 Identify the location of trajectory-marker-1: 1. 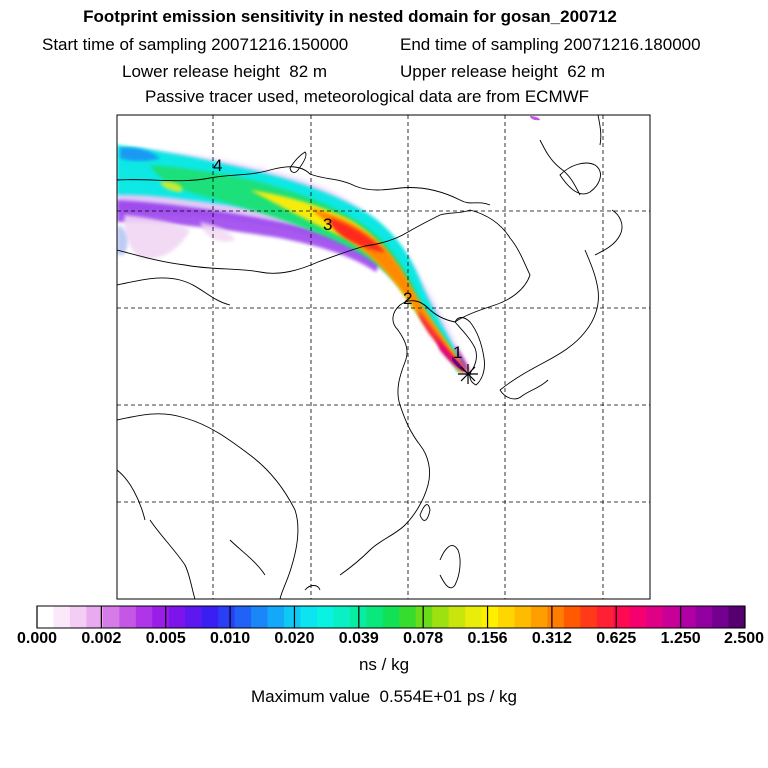
(457, 352).